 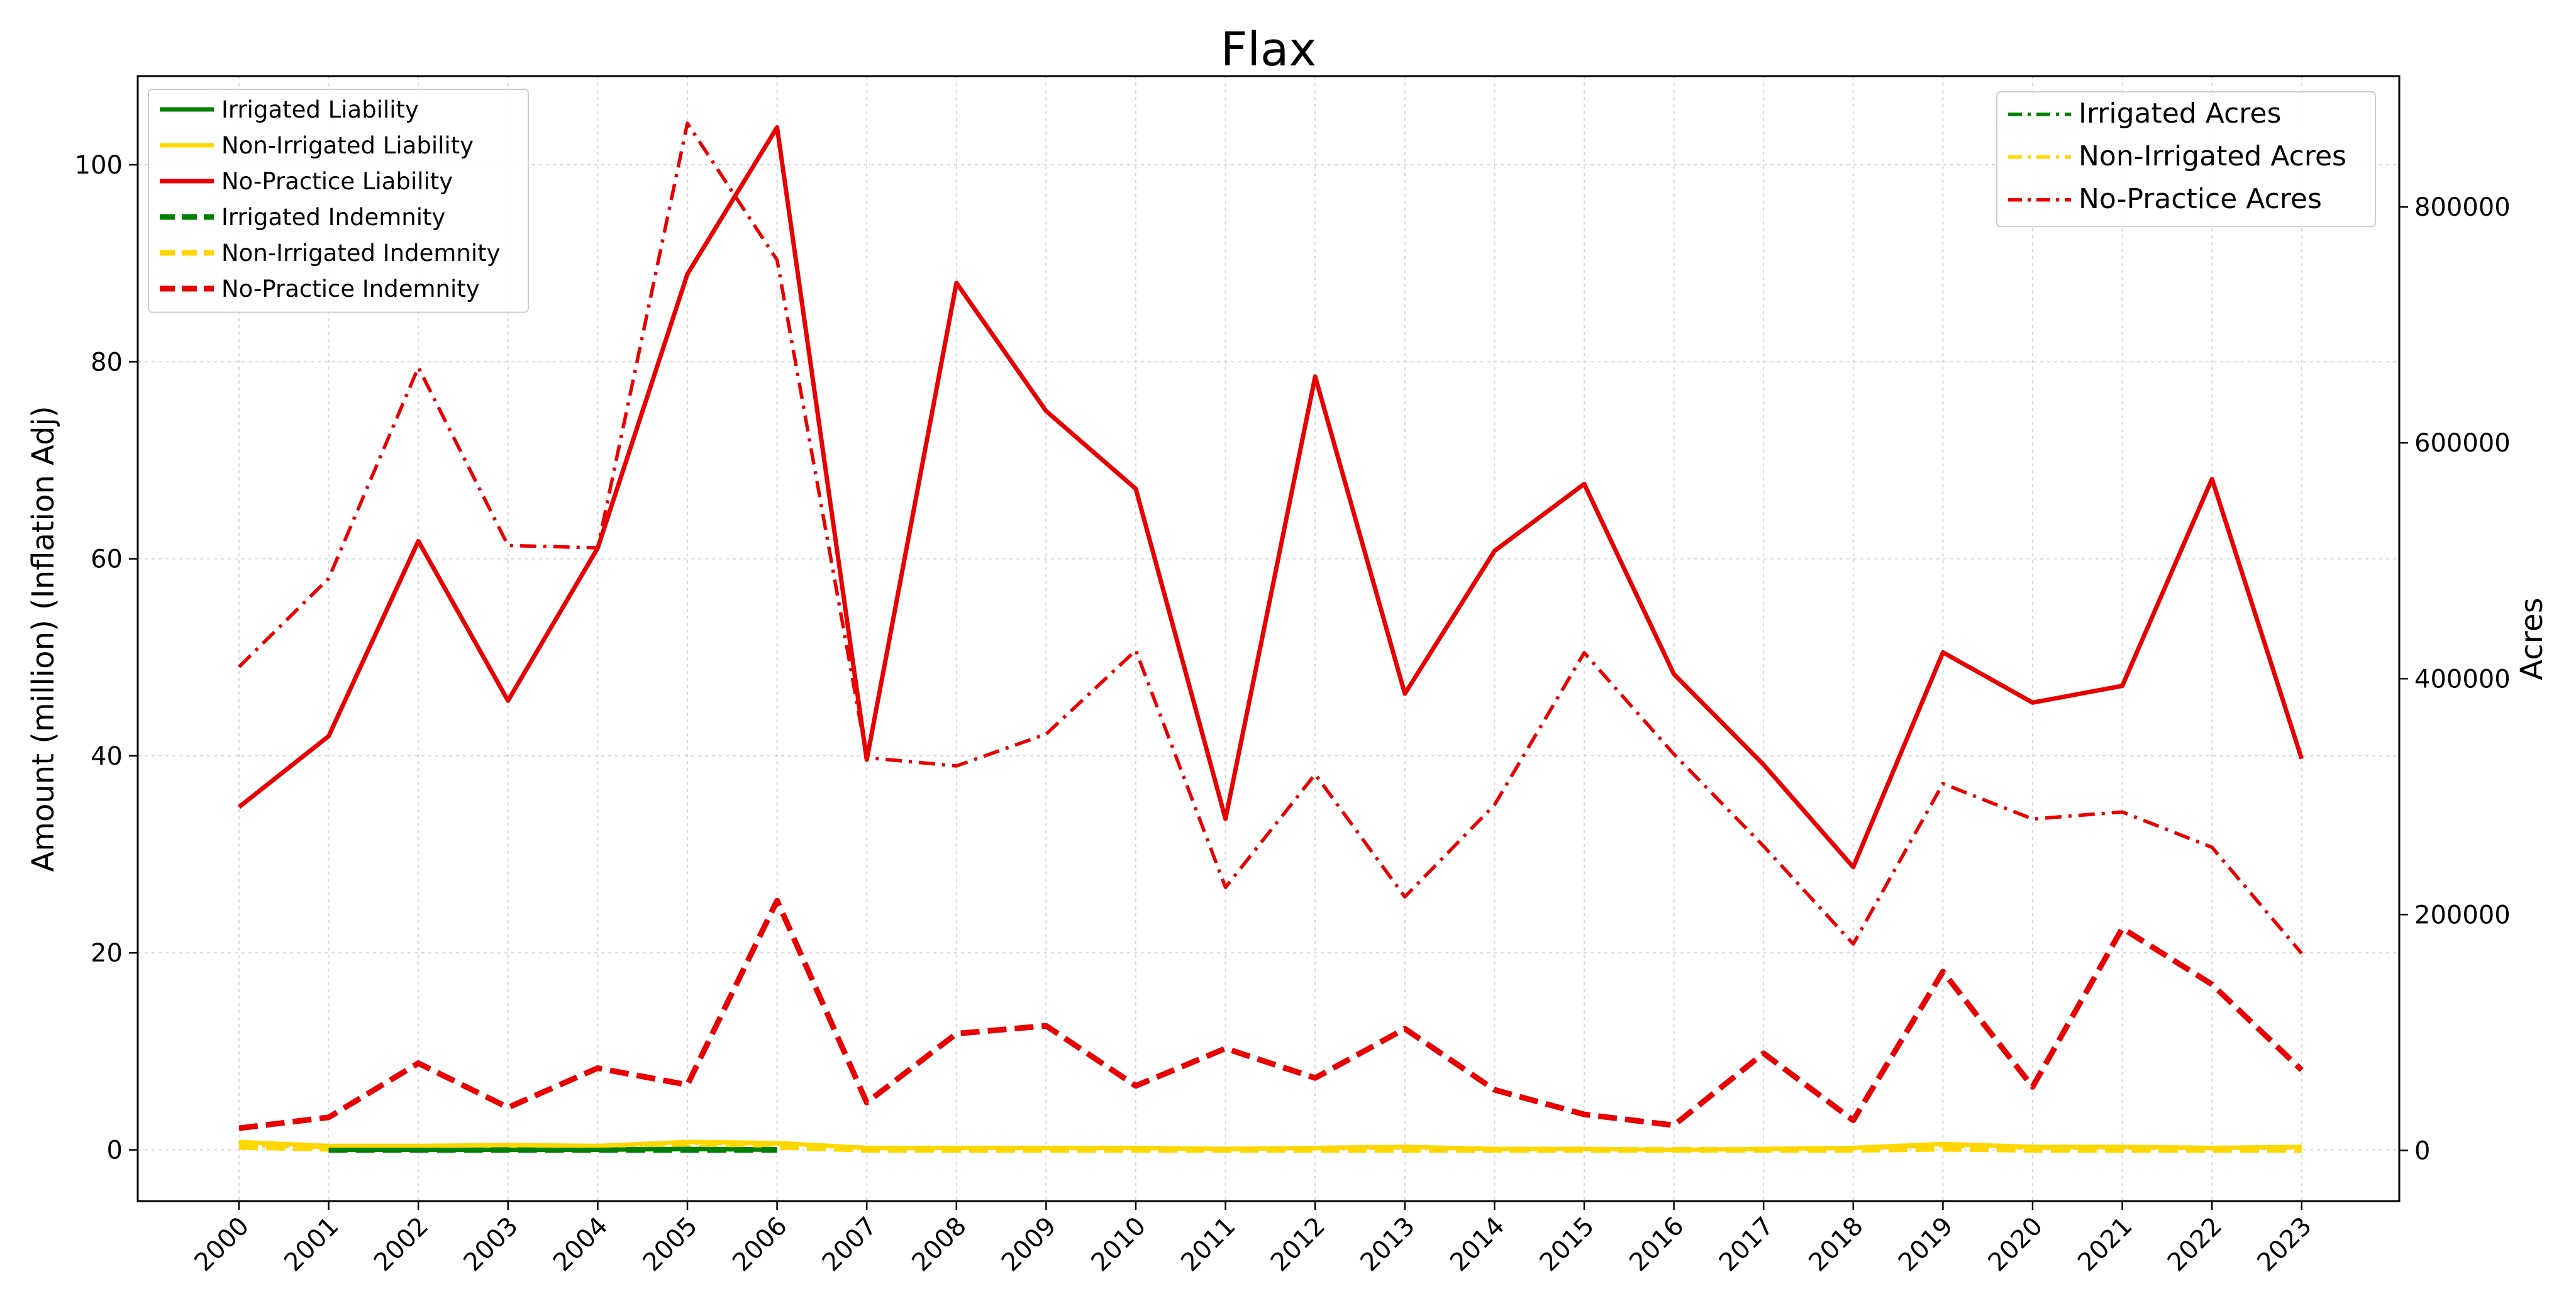 I want to click on irrigated-liability-line, so click(x=552, y=1149).